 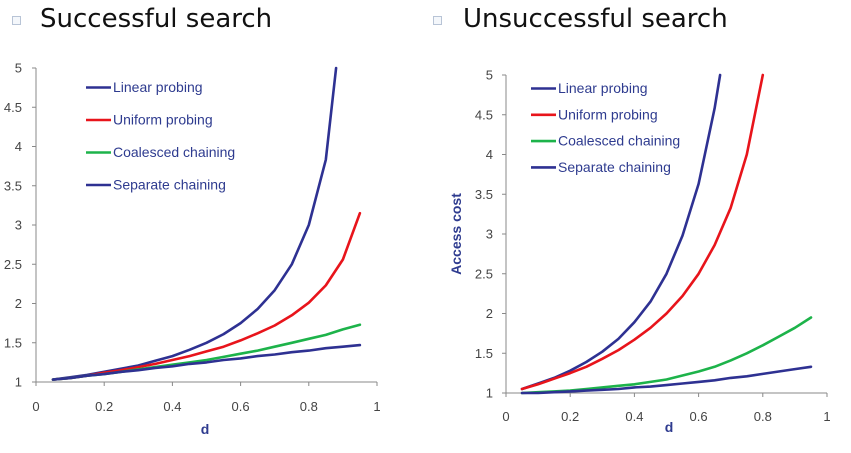 I want to click on right-panel-title: Unsuccessful search, so click(x=595, y=19).